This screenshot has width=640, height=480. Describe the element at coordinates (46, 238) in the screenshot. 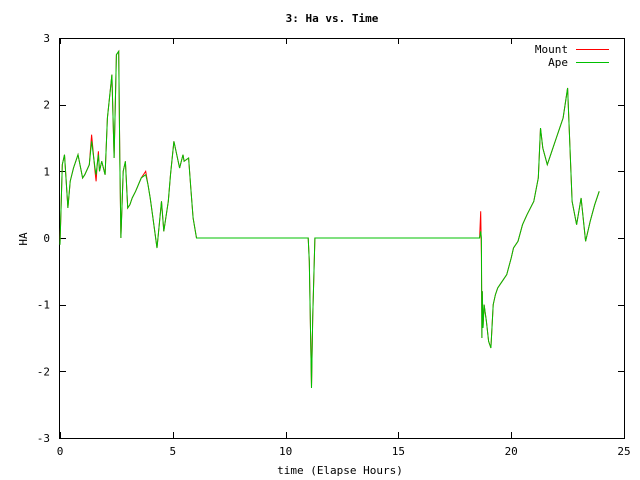

I see `y-tick-label: 0` at that location.